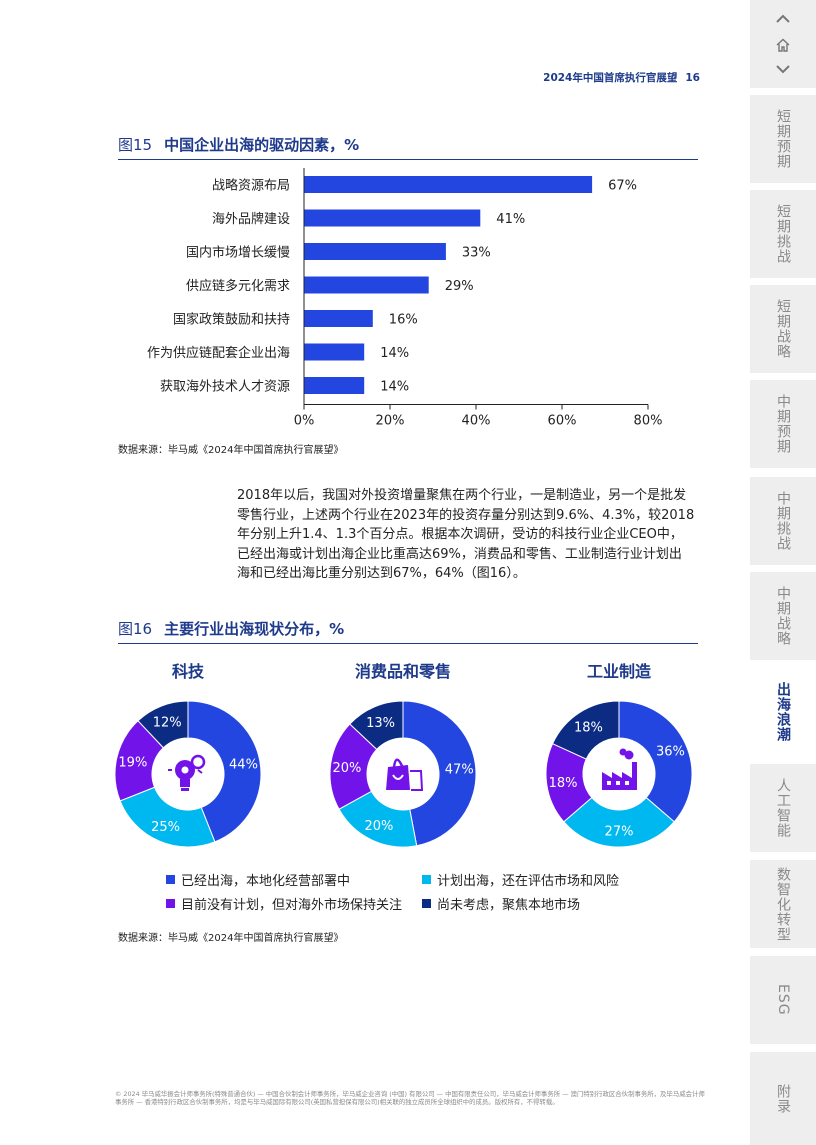 The image size is (816, 1145). I want to click on nav-tab-label: 短期预期, so click(783, 139).